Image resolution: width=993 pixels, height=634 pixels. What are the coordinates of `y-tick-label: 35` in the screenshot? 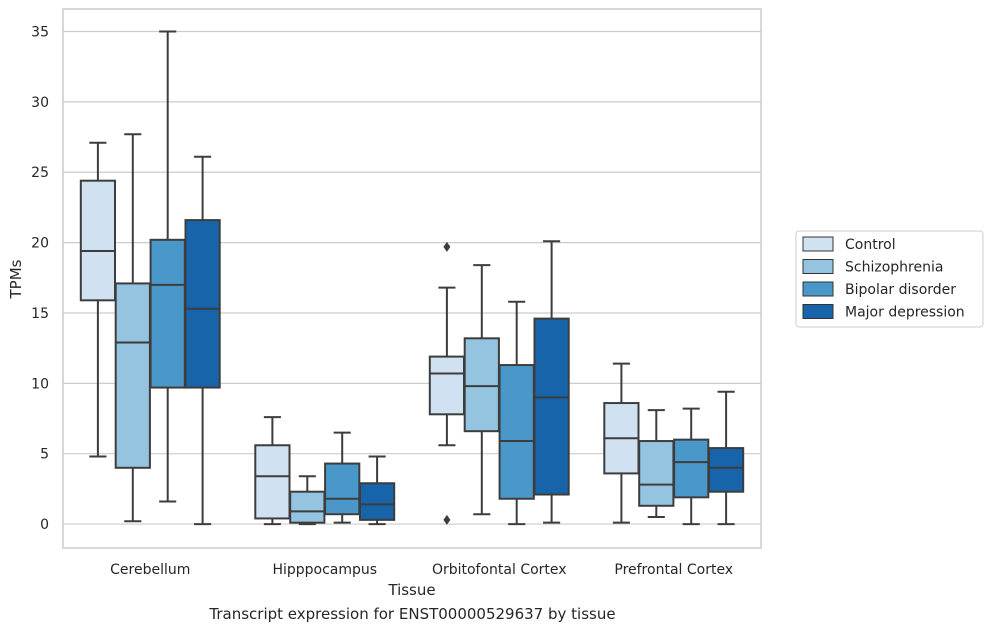 It's located at (40, 33).